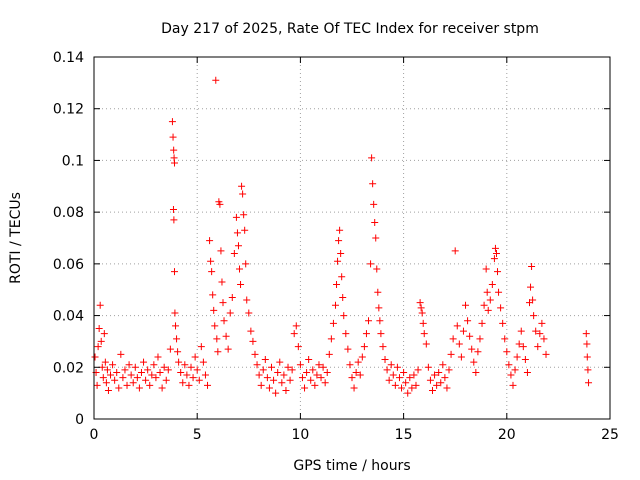 The width and height of the screenshot is (640, 480). I want to click on y-tick-label: 0.08, so click(68, 213).